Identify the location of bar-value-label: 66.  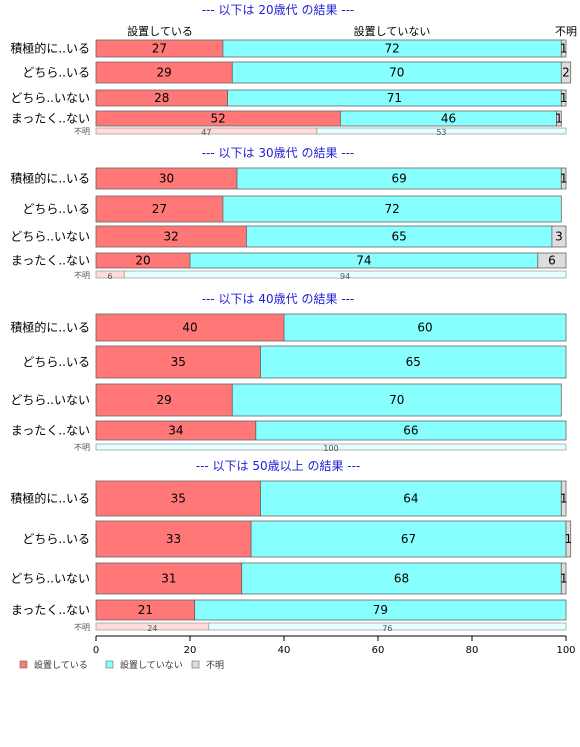
(410, 431).